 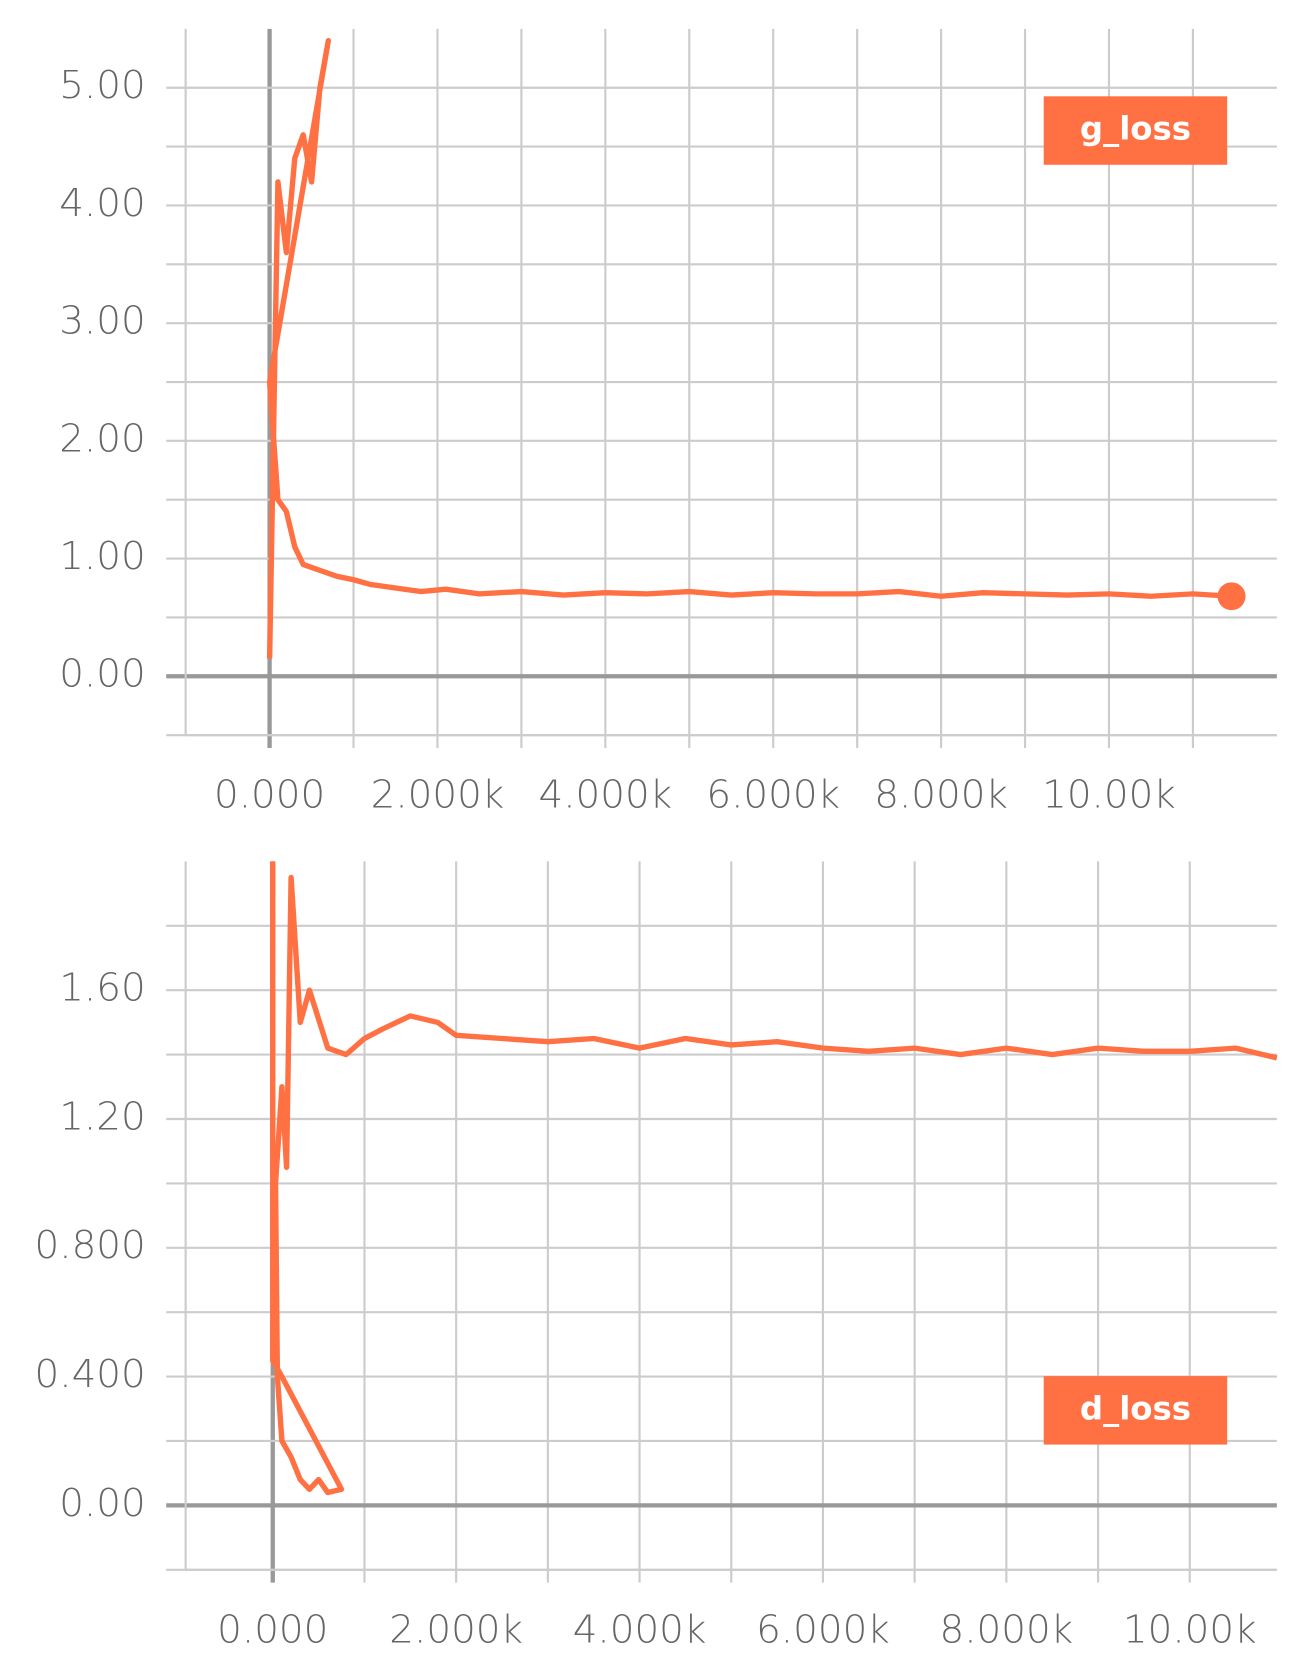 I want to click on y-tick-label: 4.00, so click(x=102, y=203).